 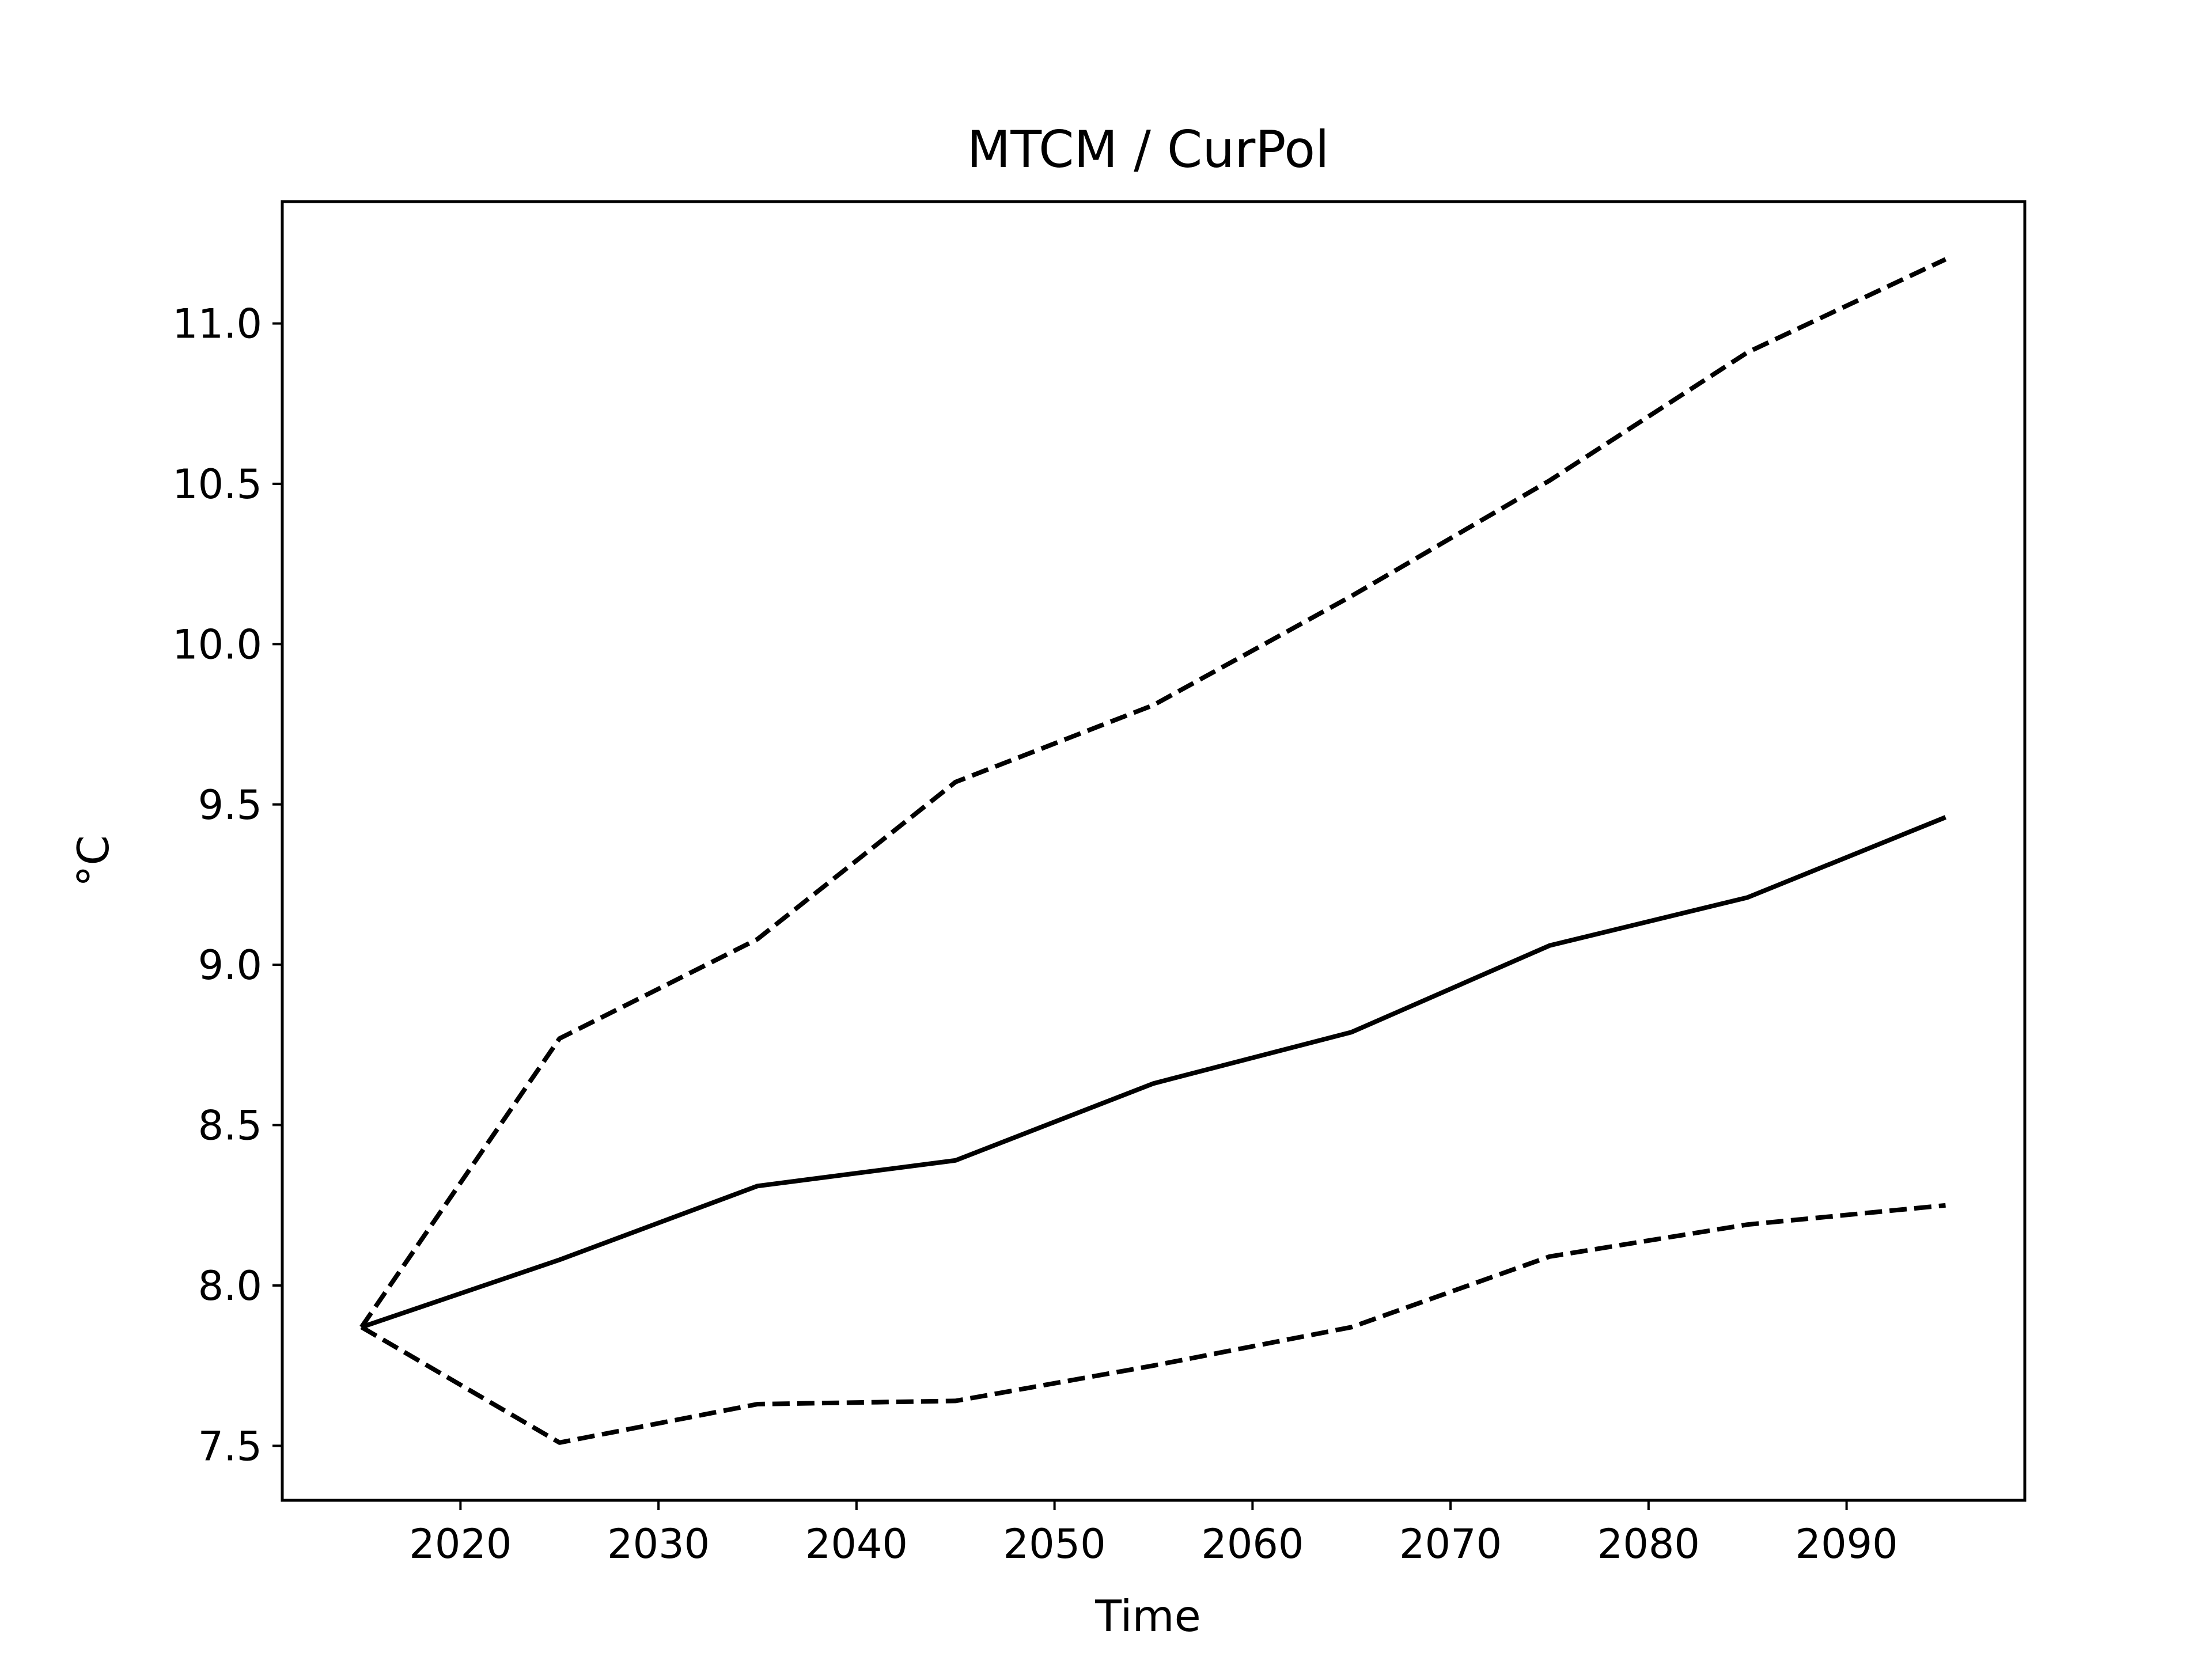 I want to click on x-tick-label: 2090, so click(x=1847, y=1544).